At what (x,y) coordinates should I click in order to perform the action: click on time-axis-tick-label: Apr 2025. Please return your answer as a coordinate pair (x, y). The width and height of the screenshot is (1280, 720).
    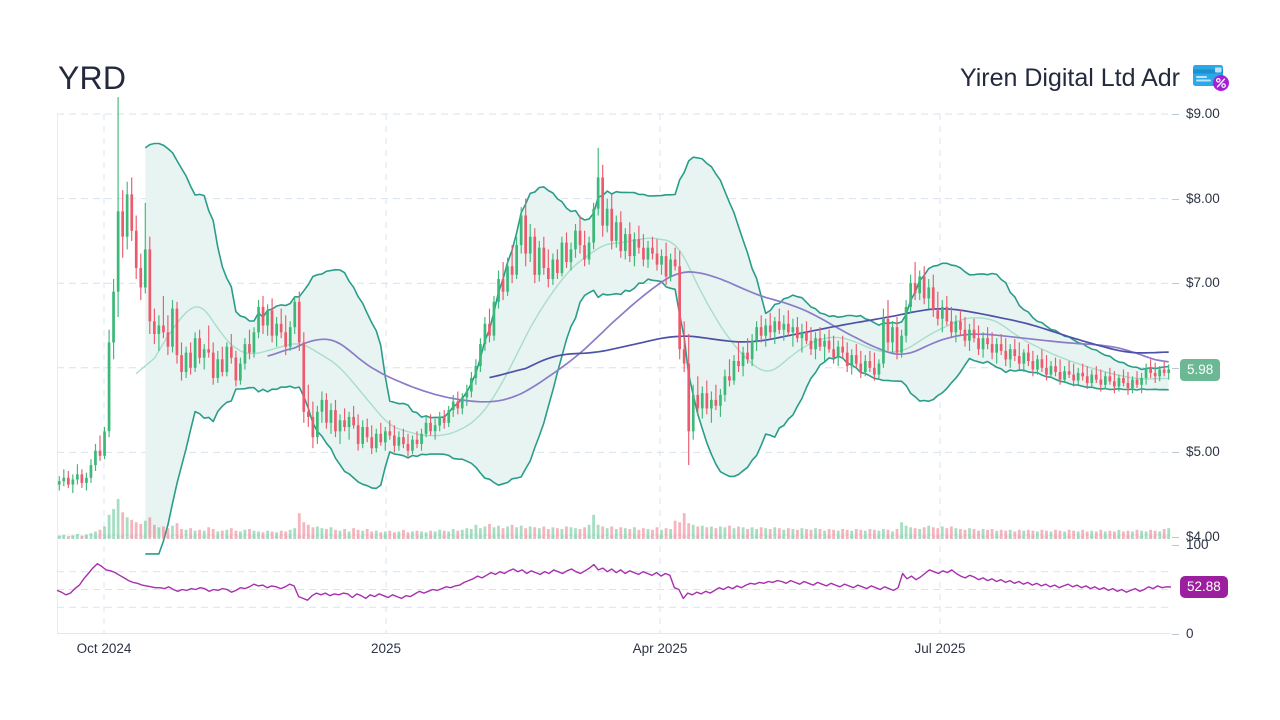
    Looking at the image, I should click on (660, 648).